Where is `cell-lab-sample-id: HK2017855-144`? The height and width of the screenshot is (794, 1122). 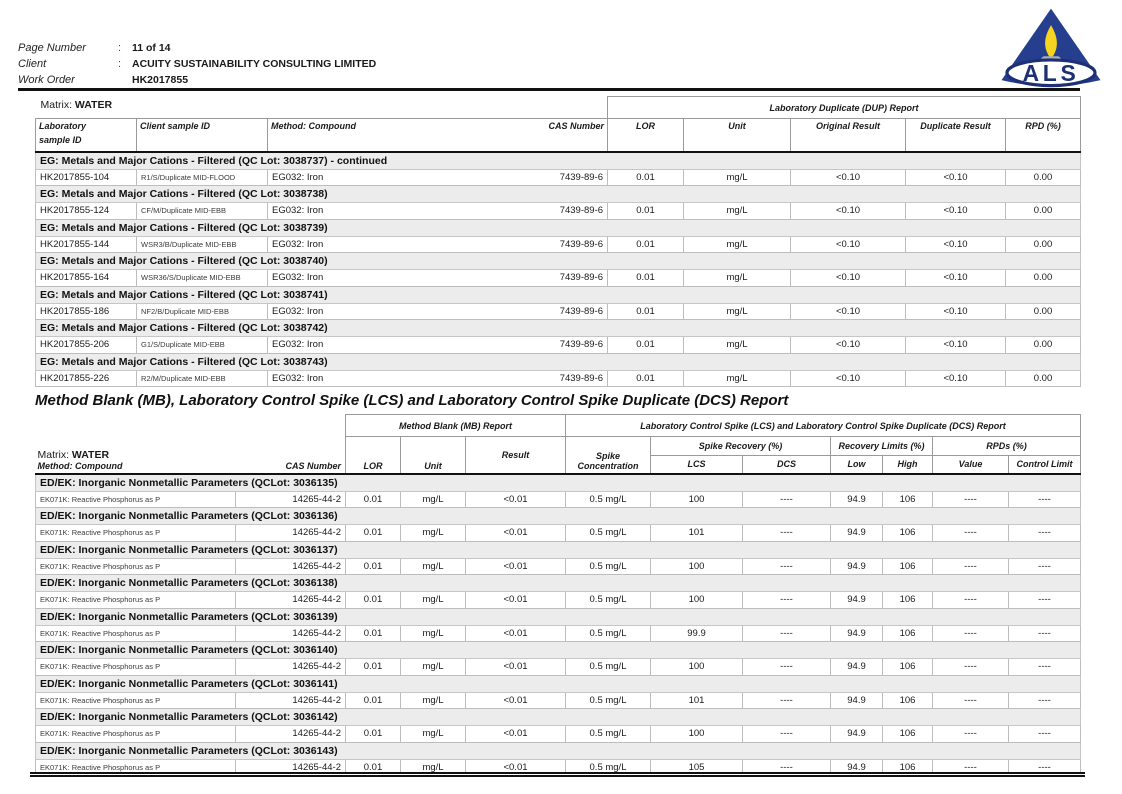
cell-lab-sample-id: HK2017855-144 is located at coordinates (86, 244).